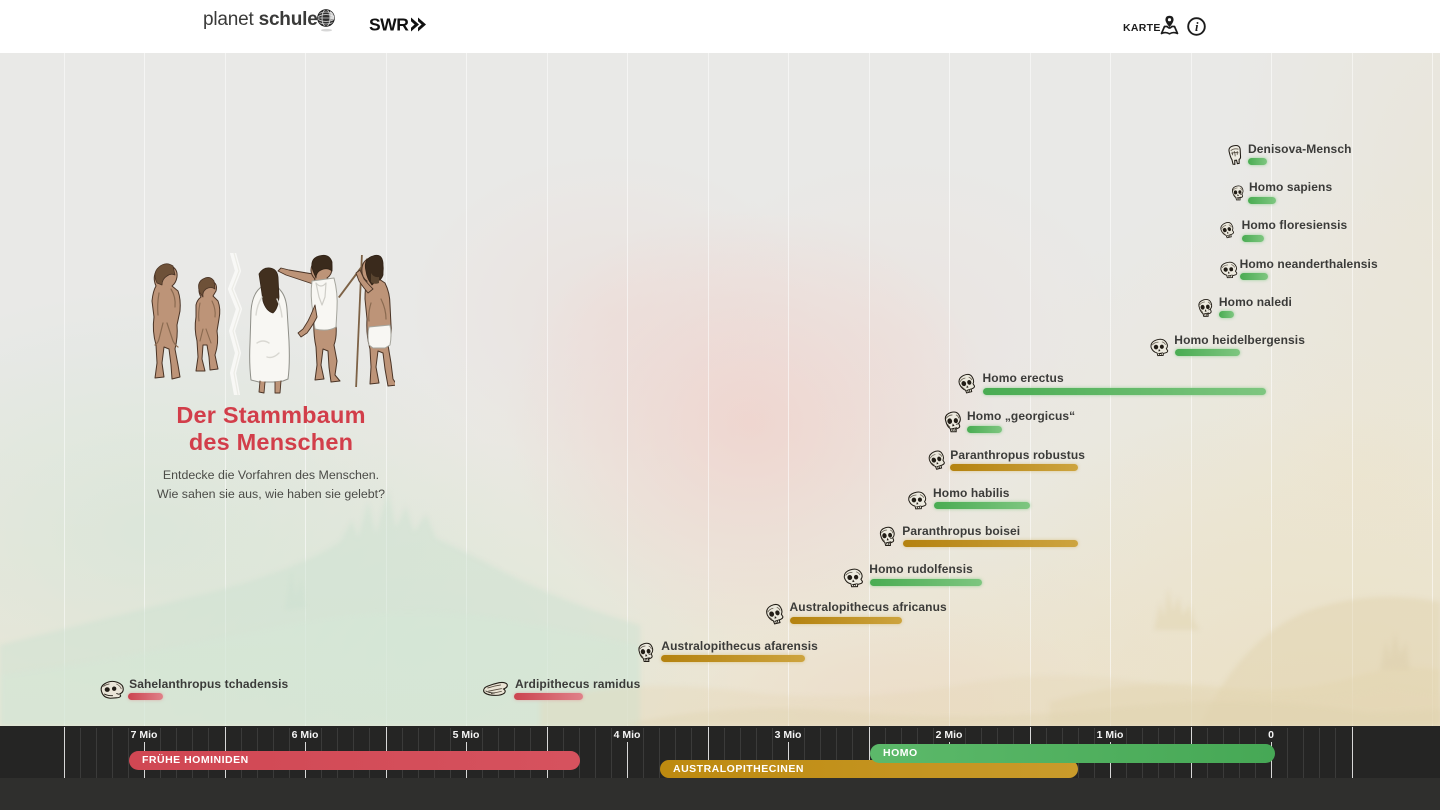  What do you see at coordinates (1197, 27) in the screenshot?
I see `svg-text: i` at bounding box center [1197, 27].